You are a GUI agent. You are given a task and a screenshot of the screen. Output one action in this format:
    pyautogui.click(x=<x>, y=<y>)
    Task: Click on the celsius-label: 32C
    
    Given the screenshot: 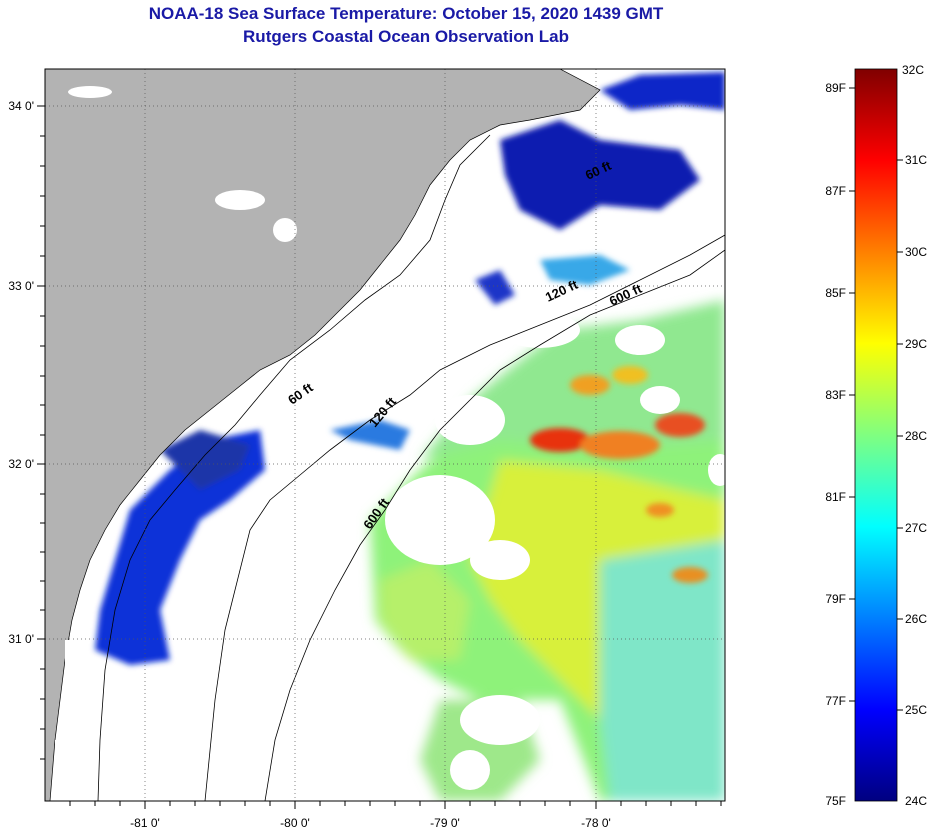 What is the action you would take?
    pyautogui.click(x=913, y=70)
    